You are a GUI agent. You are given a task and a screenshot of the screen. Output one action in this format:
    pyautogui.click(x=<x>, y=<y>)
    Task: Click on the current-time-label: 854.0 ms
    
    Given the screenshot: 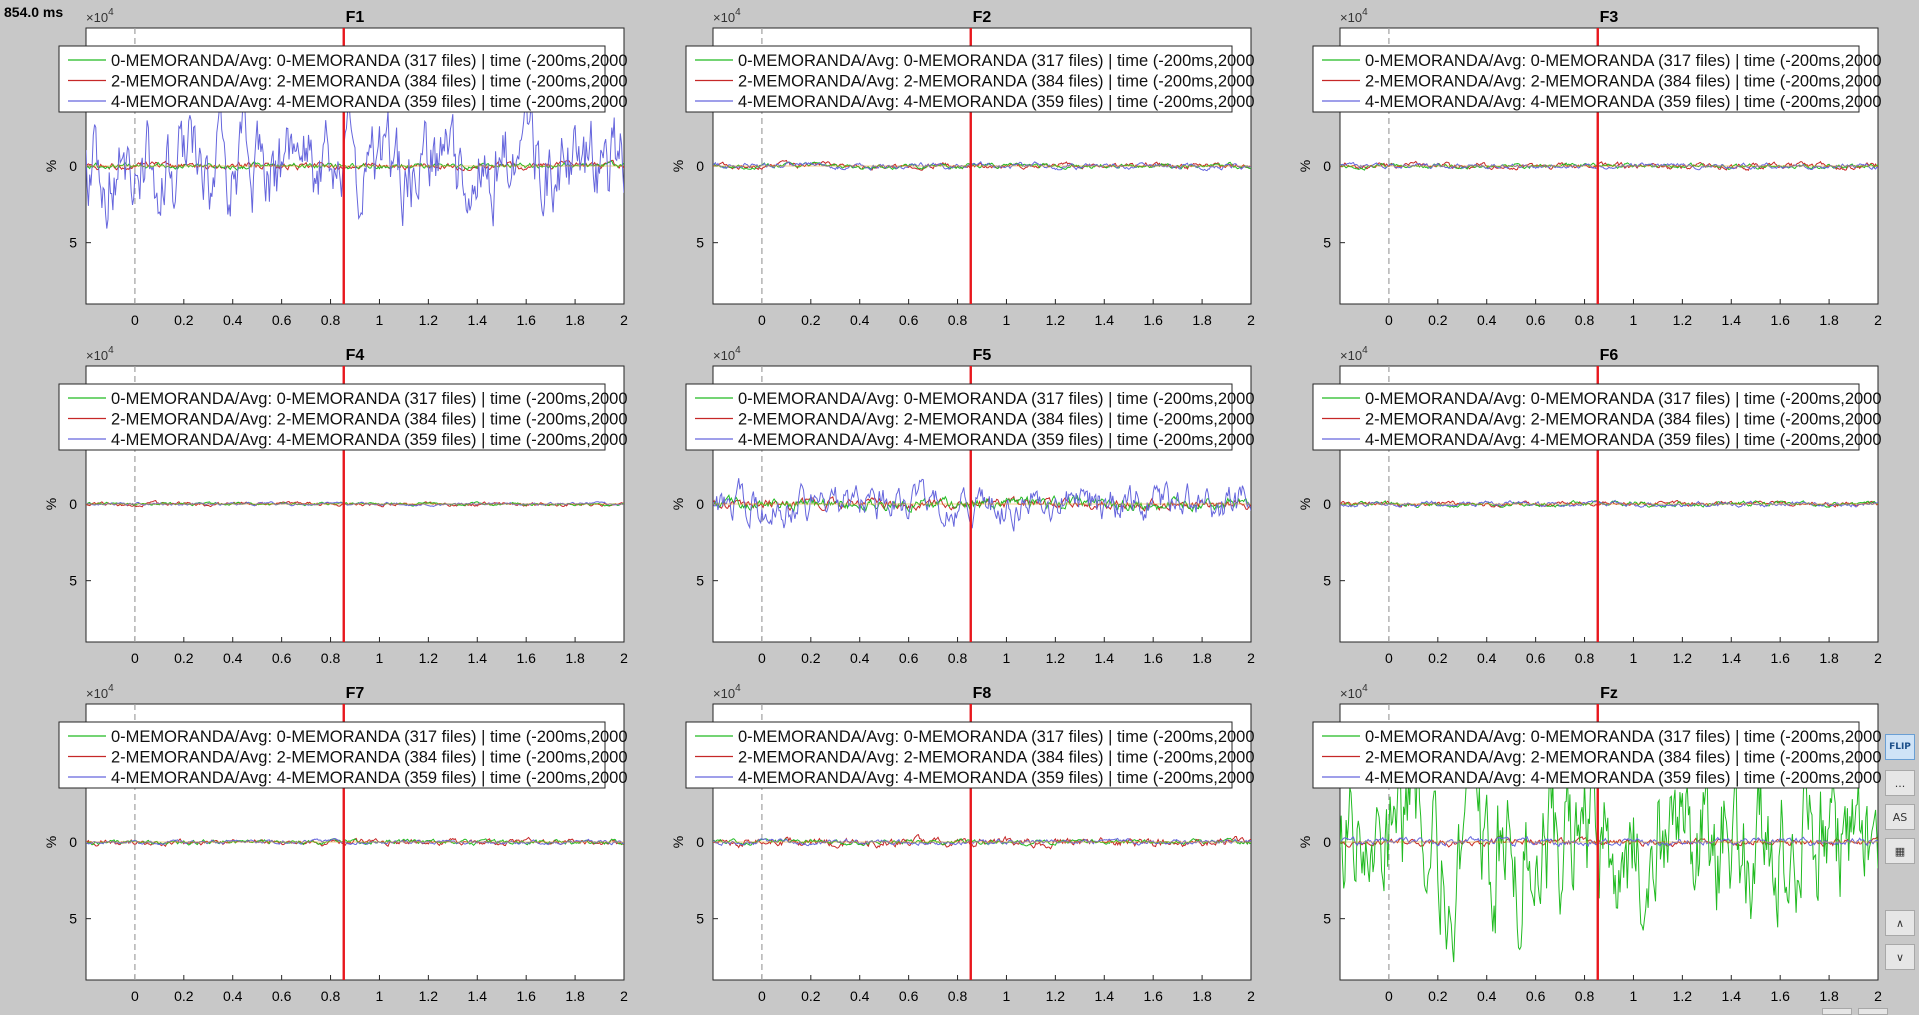 What is the action you would take?
    pyautogui.click(x=34, y=12)
    